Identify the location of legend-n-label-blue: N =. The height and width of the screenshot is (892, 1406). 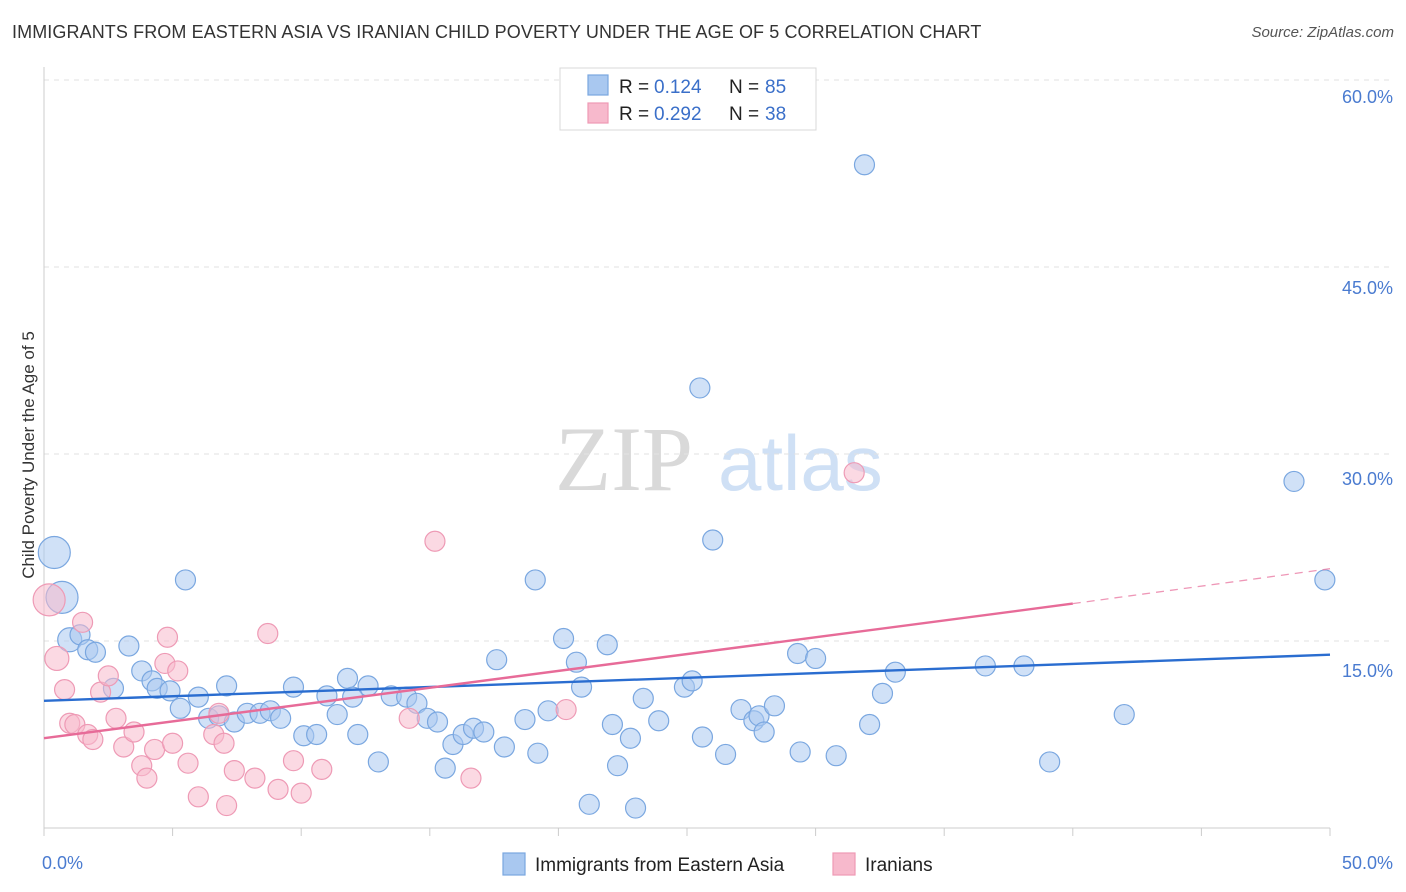
(744, 87).